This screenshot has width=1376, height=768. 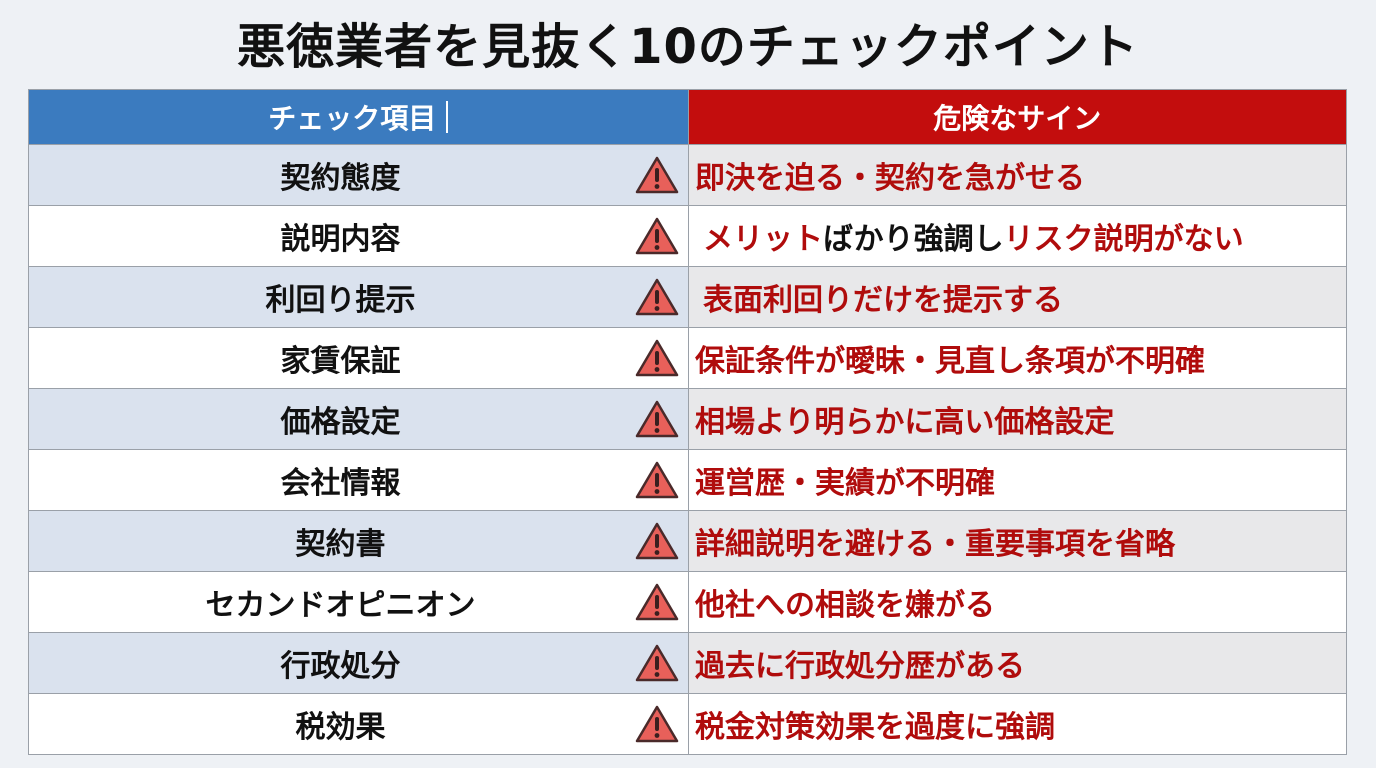 I want to click on table-row: 価格設定 相場より明らかに高い価格設定, so click(x=687, y=418).